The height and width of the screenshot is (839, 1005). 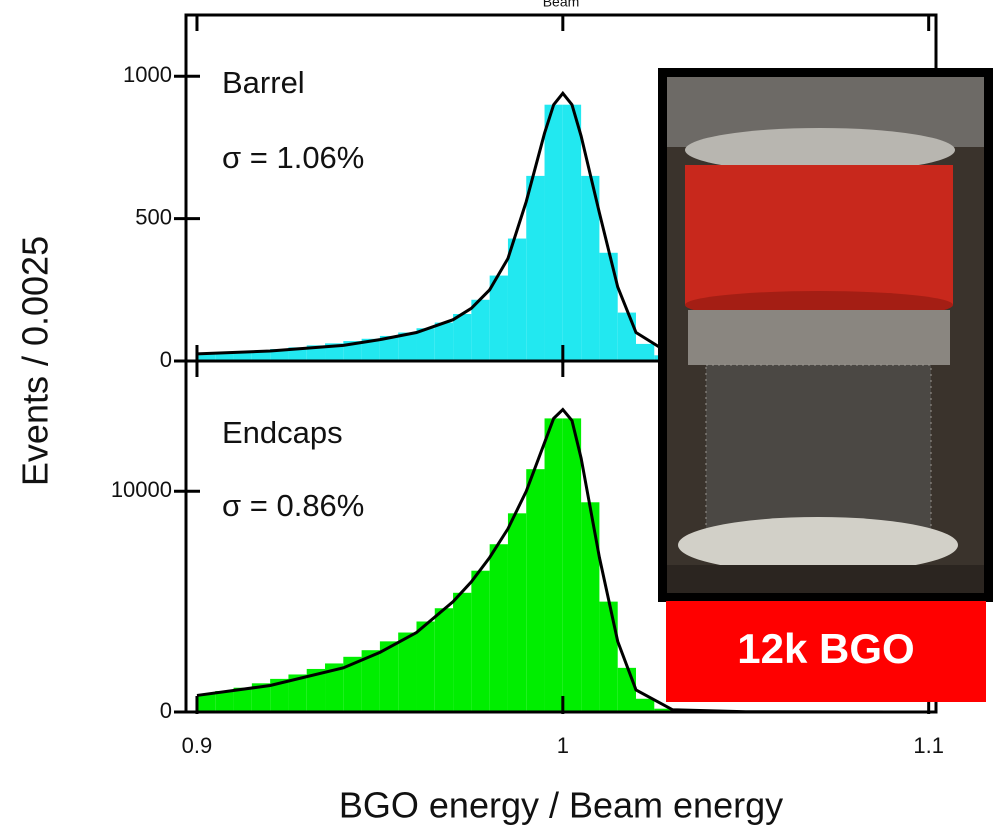 What do you see at coordinates (819, 235) in the screenshot?
I see `photo-red-barrel` at bounding box center [819, 235].